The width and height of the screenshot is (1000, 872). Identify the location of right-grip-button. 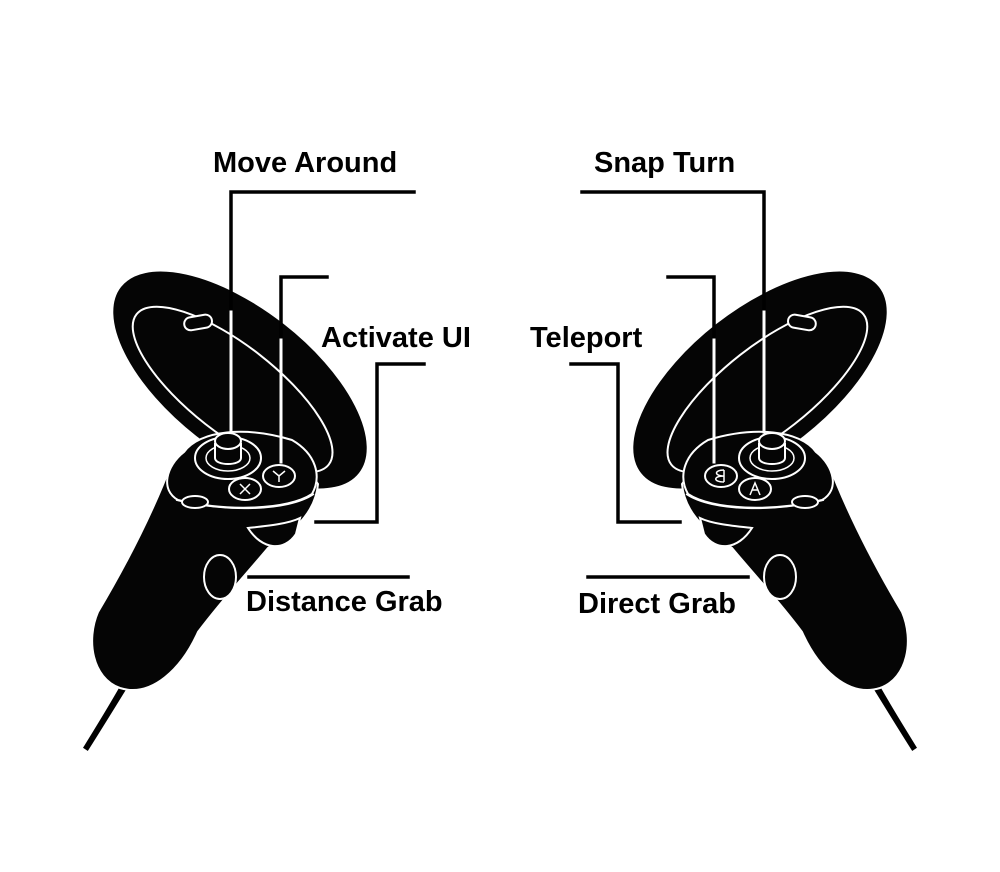
(780, 577).